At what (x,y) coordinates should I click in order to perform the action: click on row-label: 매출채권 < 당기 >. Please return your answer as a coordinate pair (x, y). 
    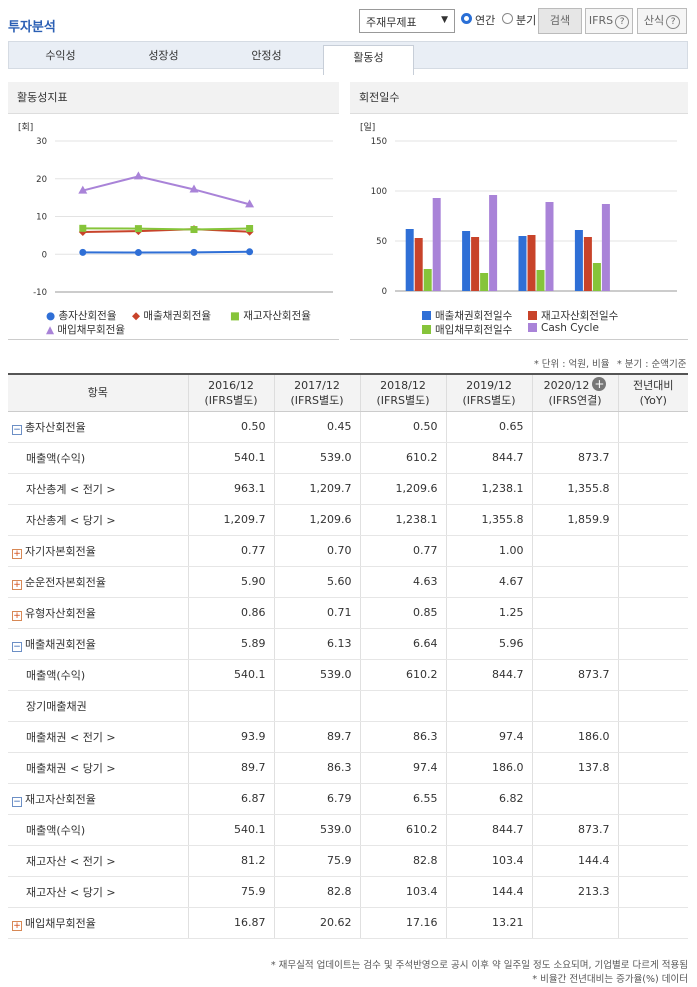
    Looking at the image, I should click on (71, 768).